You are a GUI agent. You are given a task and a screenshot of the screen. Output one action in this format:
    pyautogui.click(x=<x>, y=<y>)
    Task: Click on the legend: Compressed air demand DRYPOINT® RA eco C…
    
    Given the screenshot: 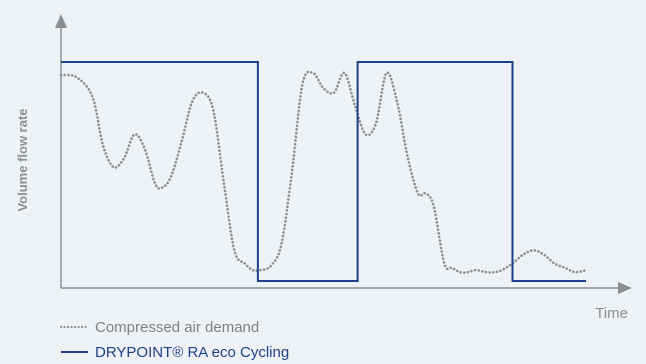 What is the action you would take?
    pyautogui.click(x=174, y=340)
    